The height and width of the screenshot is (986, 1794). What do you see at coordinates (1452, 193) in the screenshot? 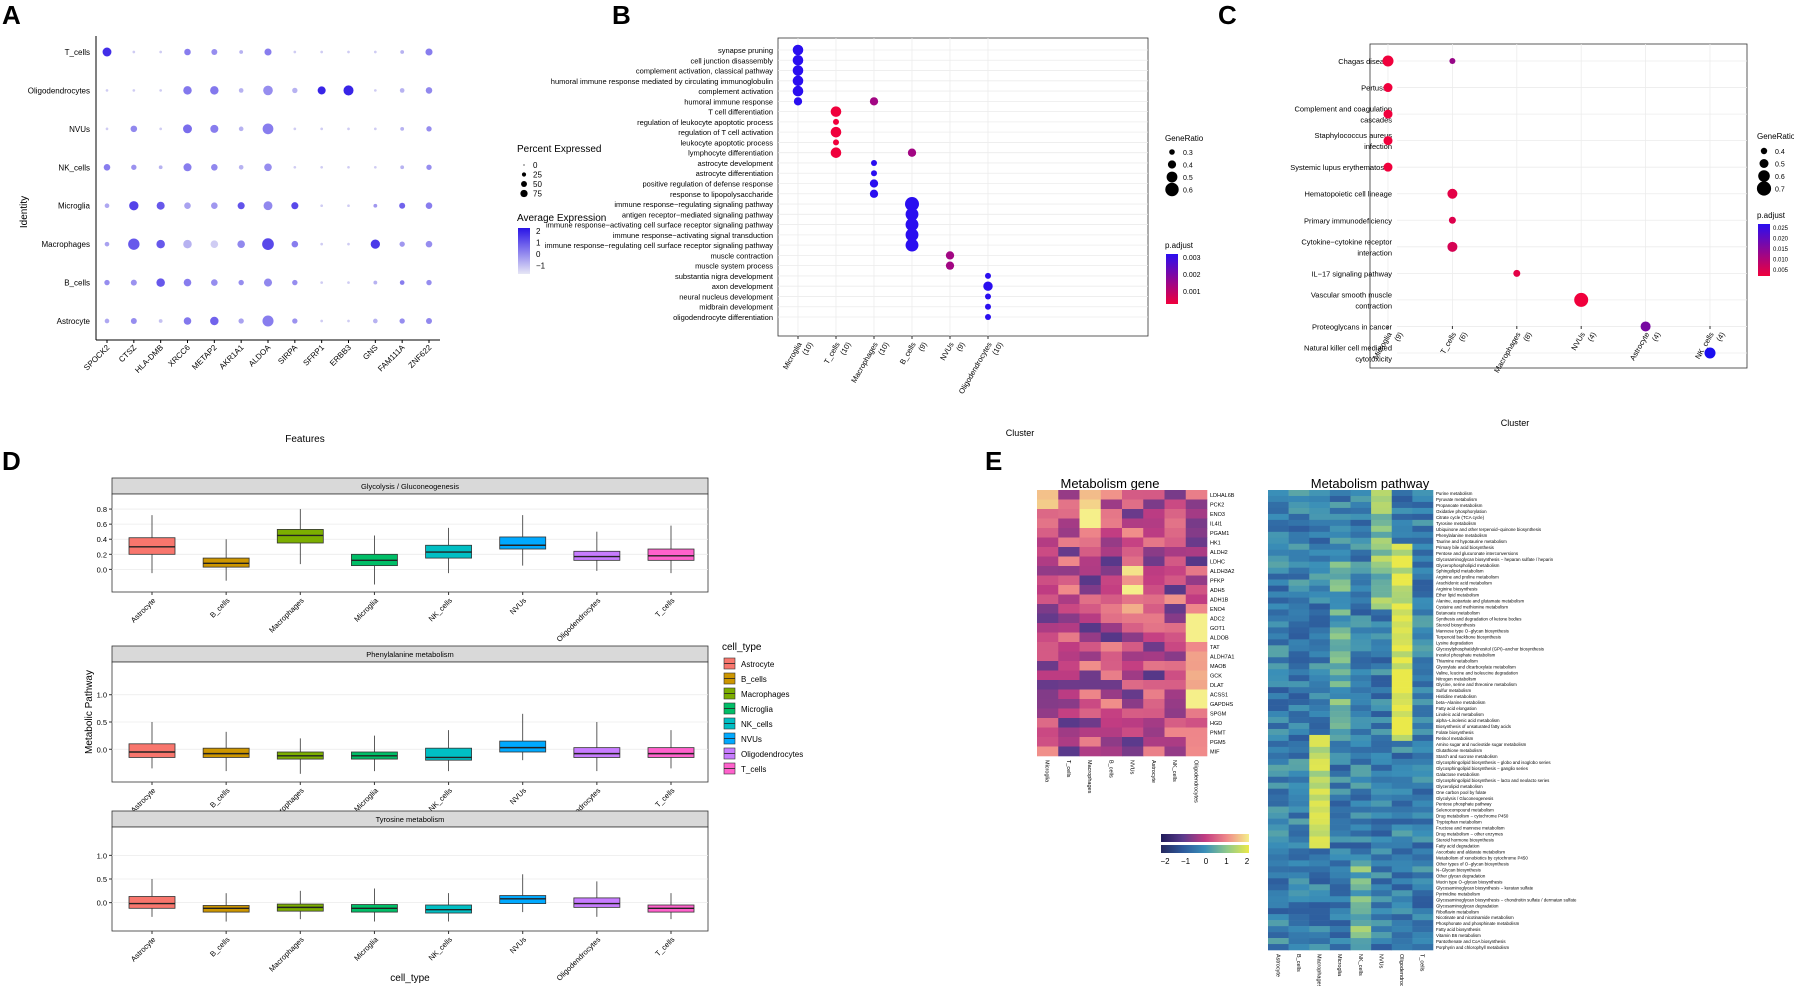
I see `panel-c-dot` at bounding box center [1452, 193].